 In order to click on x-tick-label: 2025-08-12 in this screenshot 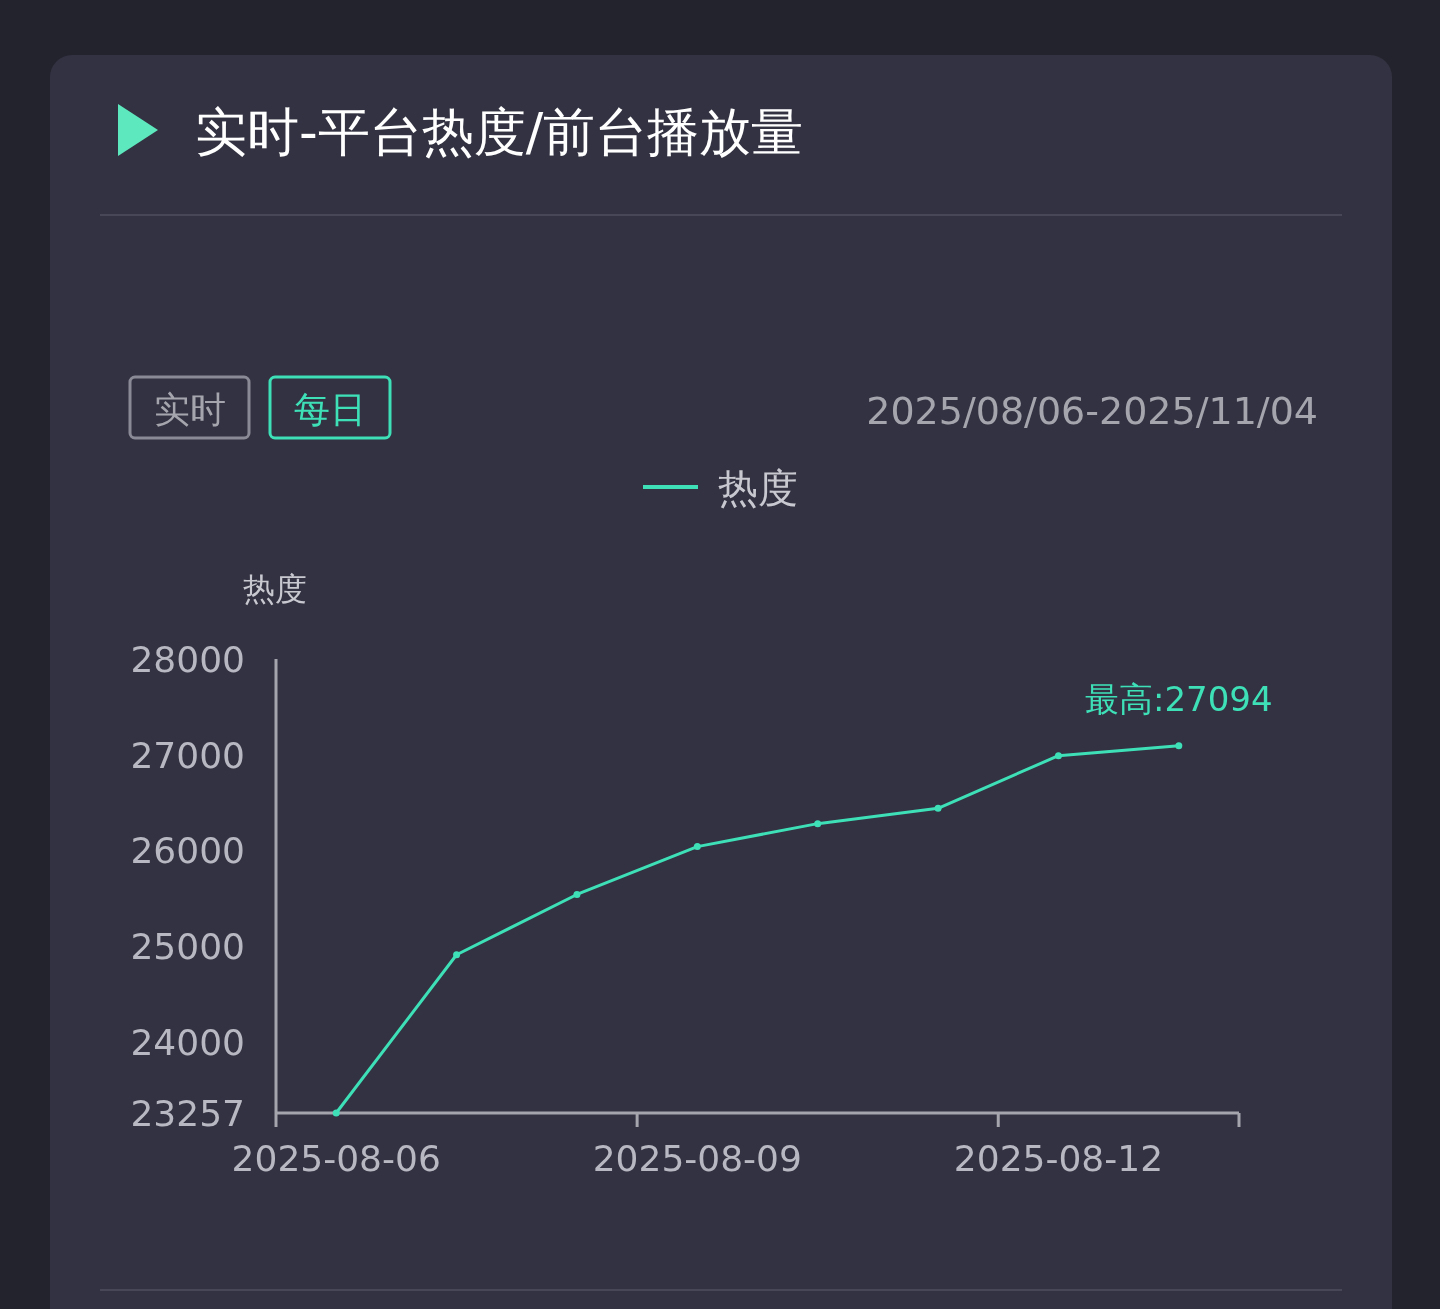, I will do `click(1058, 1158)`.